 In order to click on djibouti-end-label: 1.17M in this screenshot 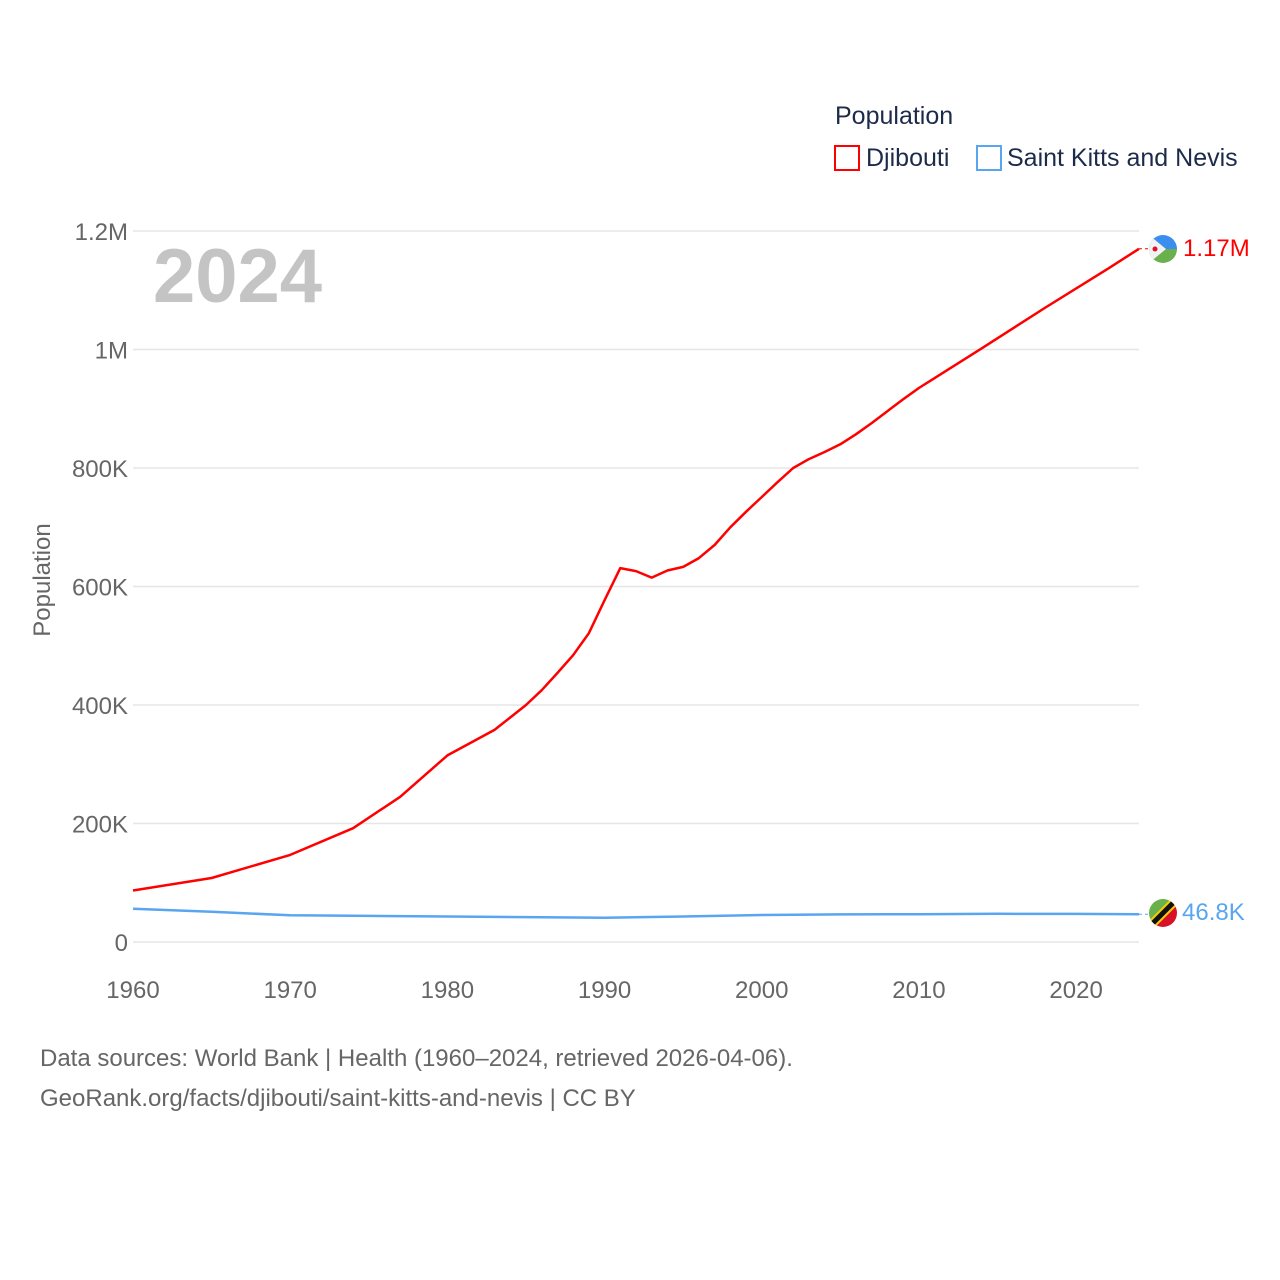, I will do `click(1216, 248)`.